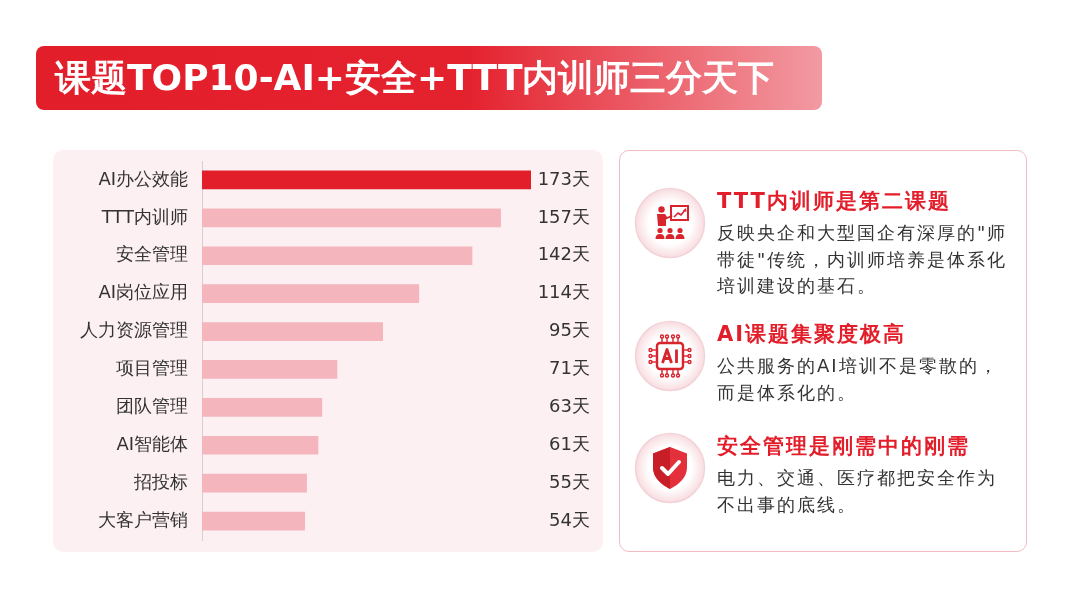 This screenshot has width=1080, height=608. Describe the element at coordinates (569, 330) in the screenshot. I see `data-label: 95天` at that location.